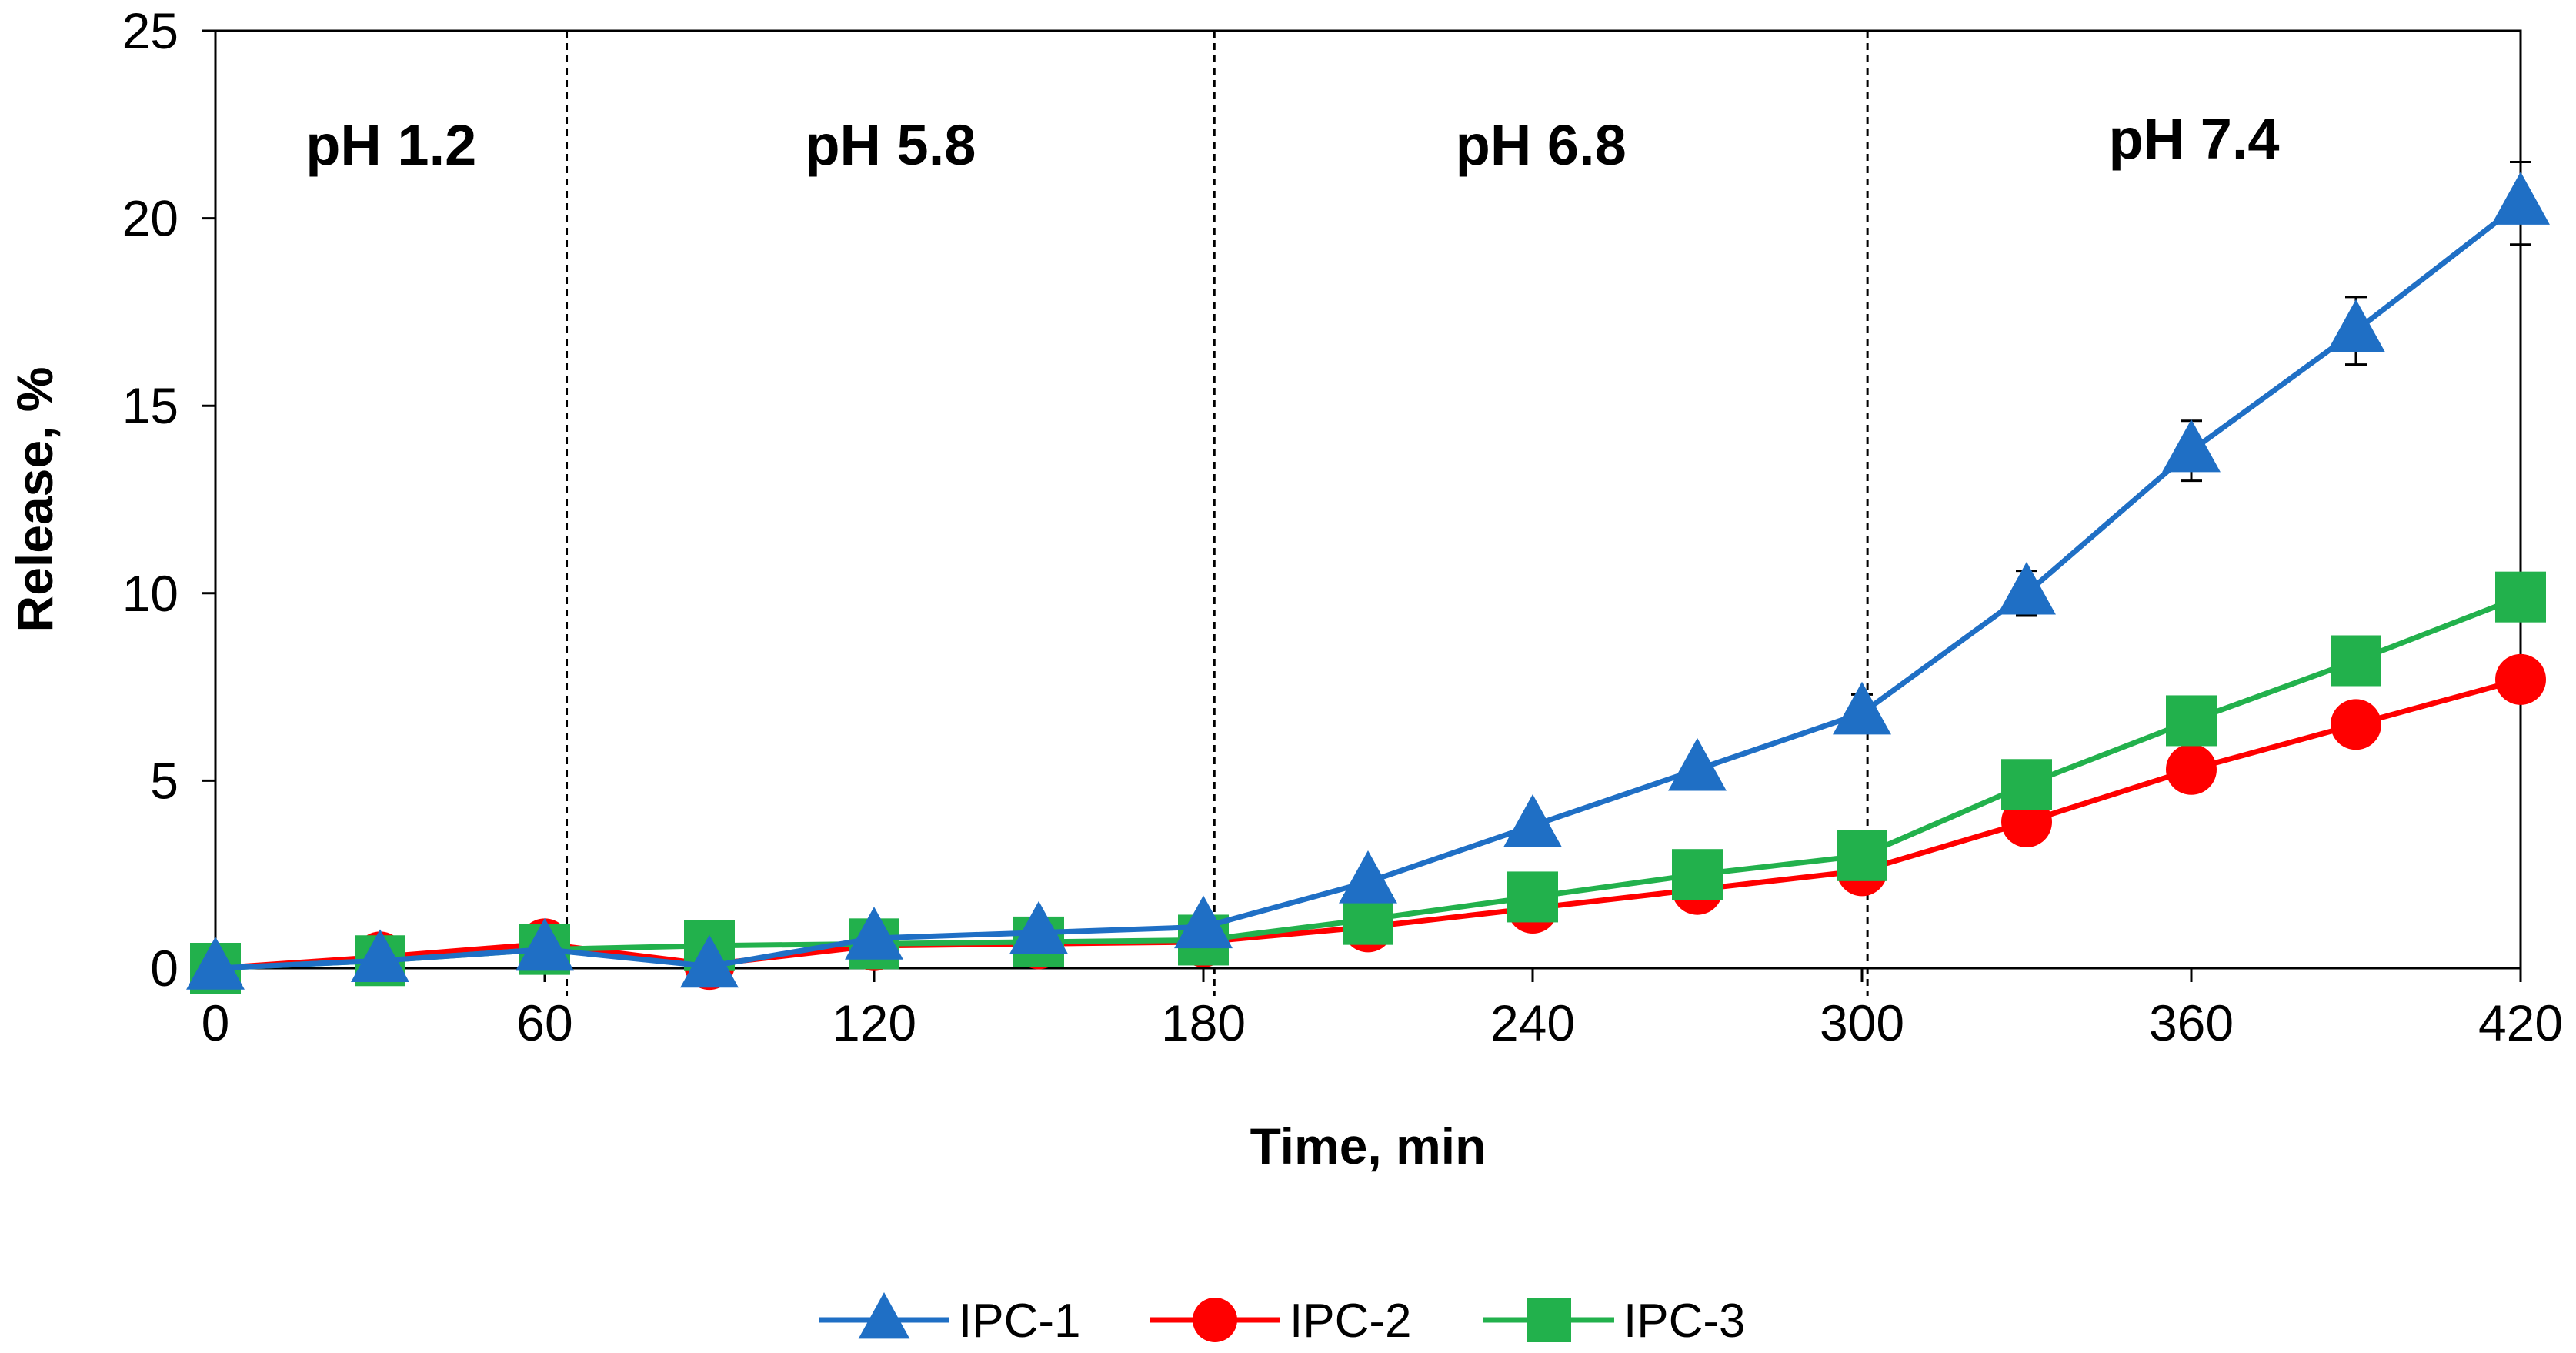  What do you see at coordinates (2195, 139) in the screenshot?
I see `ph-region-label: pH 7.4` at bounding box center [2195, 139].